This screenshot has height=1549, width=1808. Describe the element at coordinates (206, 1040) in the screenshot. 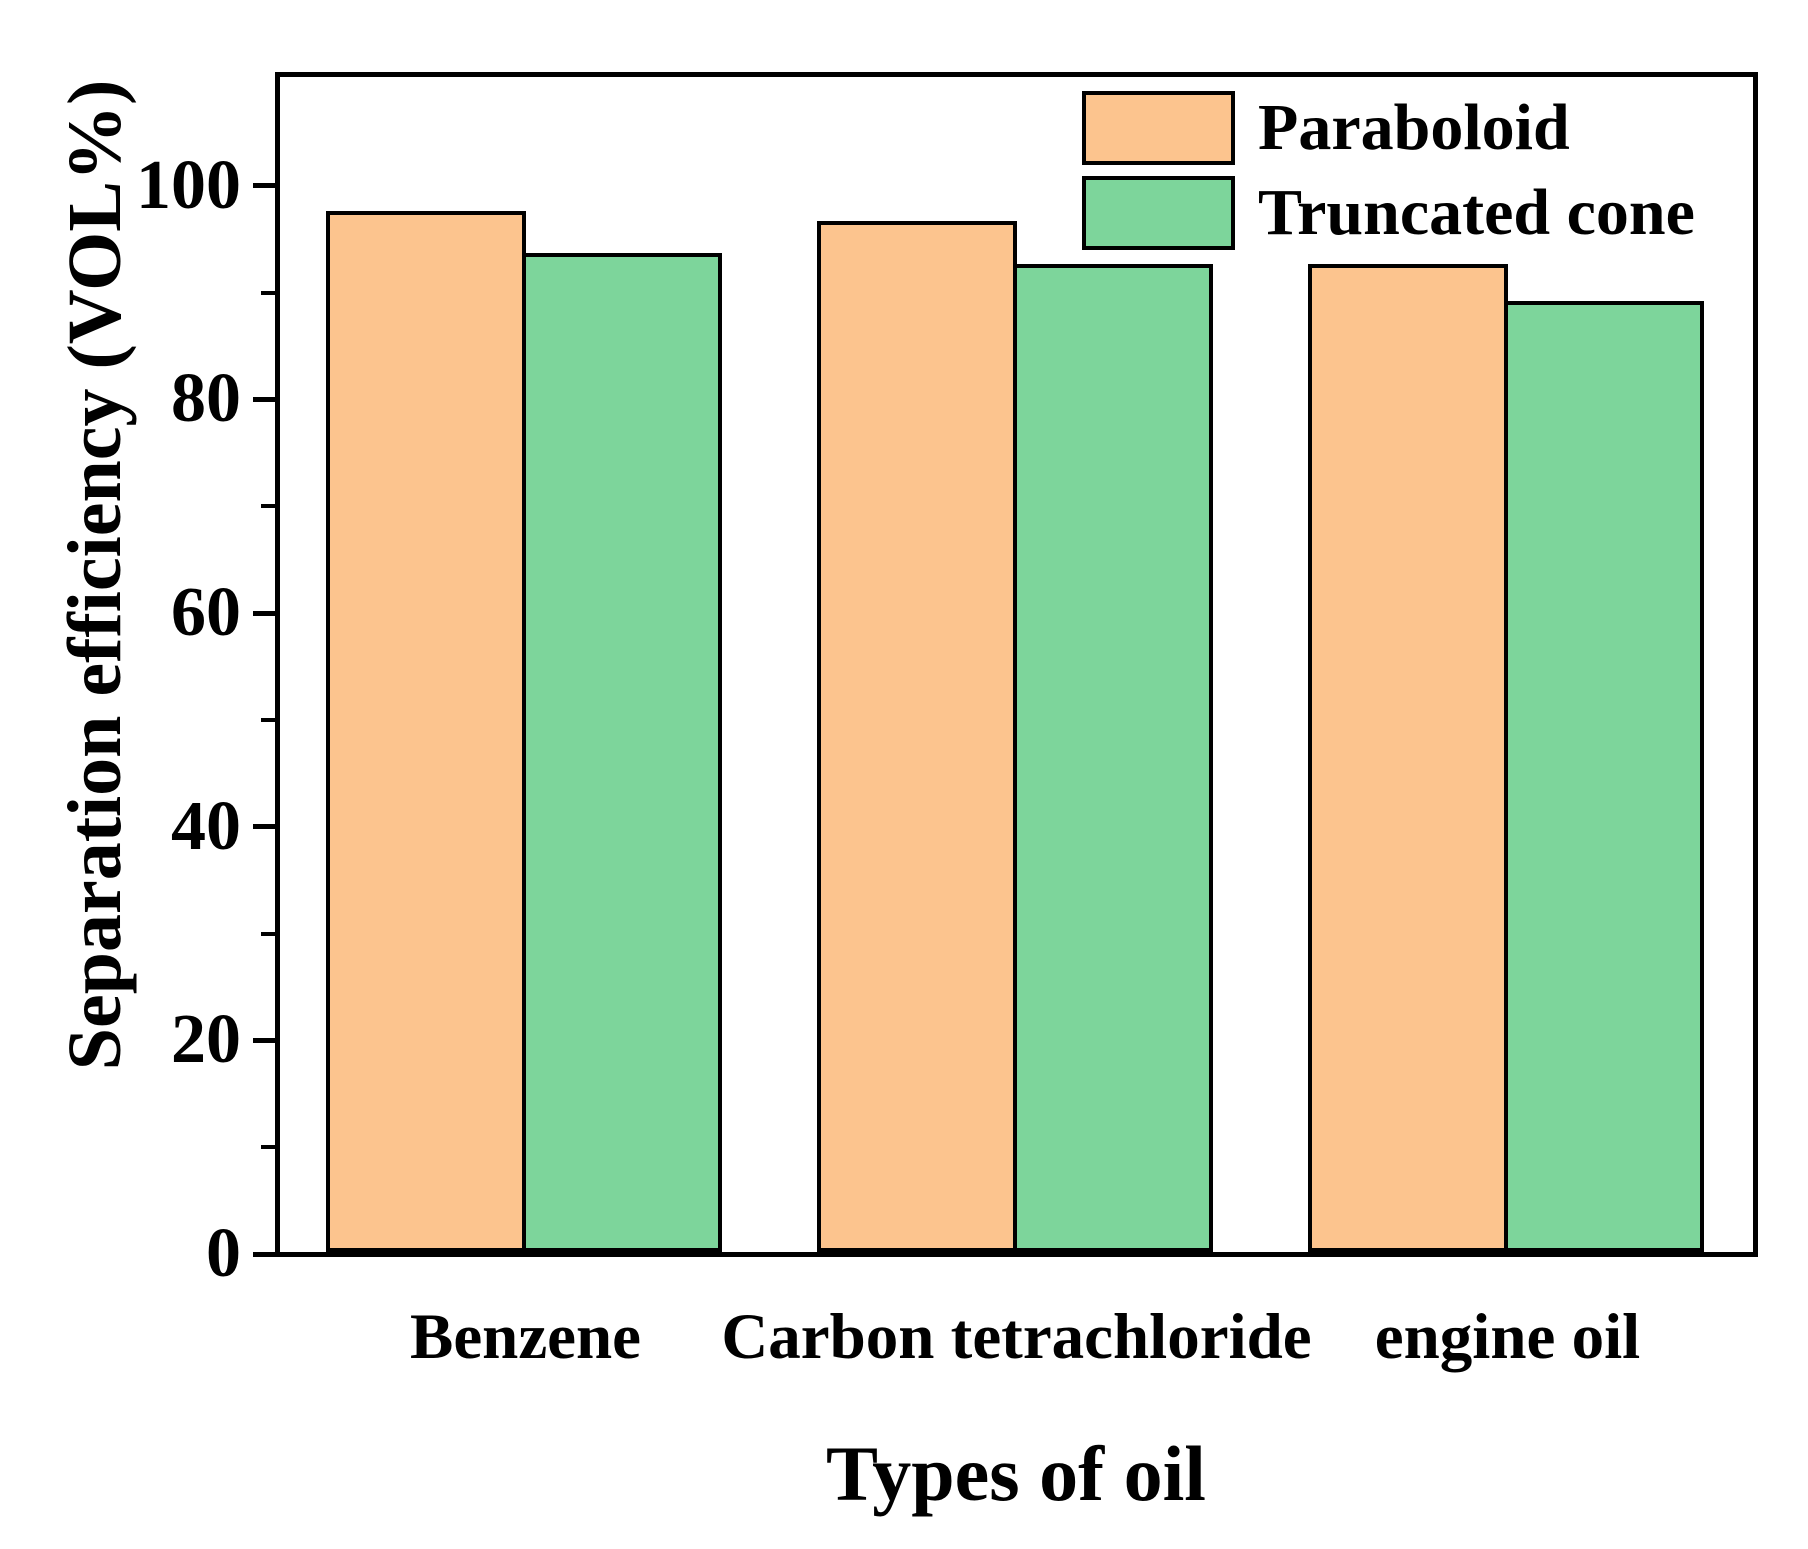

I see `y-tick-label: 20` at that location.